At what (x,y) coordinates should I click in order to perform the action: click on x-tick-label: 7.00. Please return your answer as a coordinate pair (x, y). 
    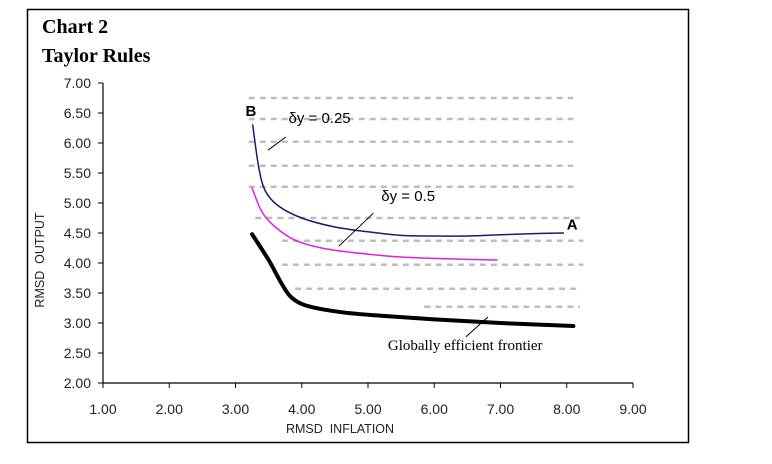
    Looking at the image, I should click on (500, 409).